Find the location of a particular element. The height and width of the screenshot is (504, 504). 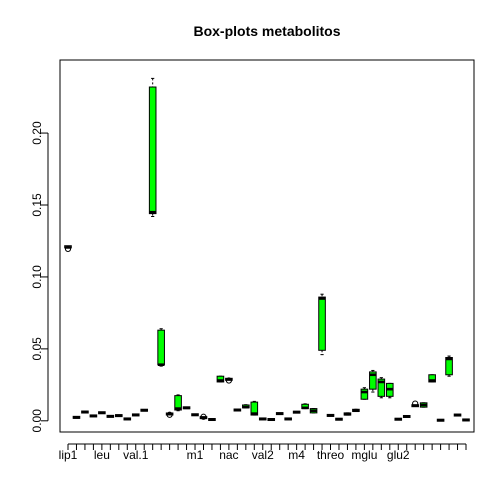

x-tick-label: val.1 is located at coordinates (136, 455).